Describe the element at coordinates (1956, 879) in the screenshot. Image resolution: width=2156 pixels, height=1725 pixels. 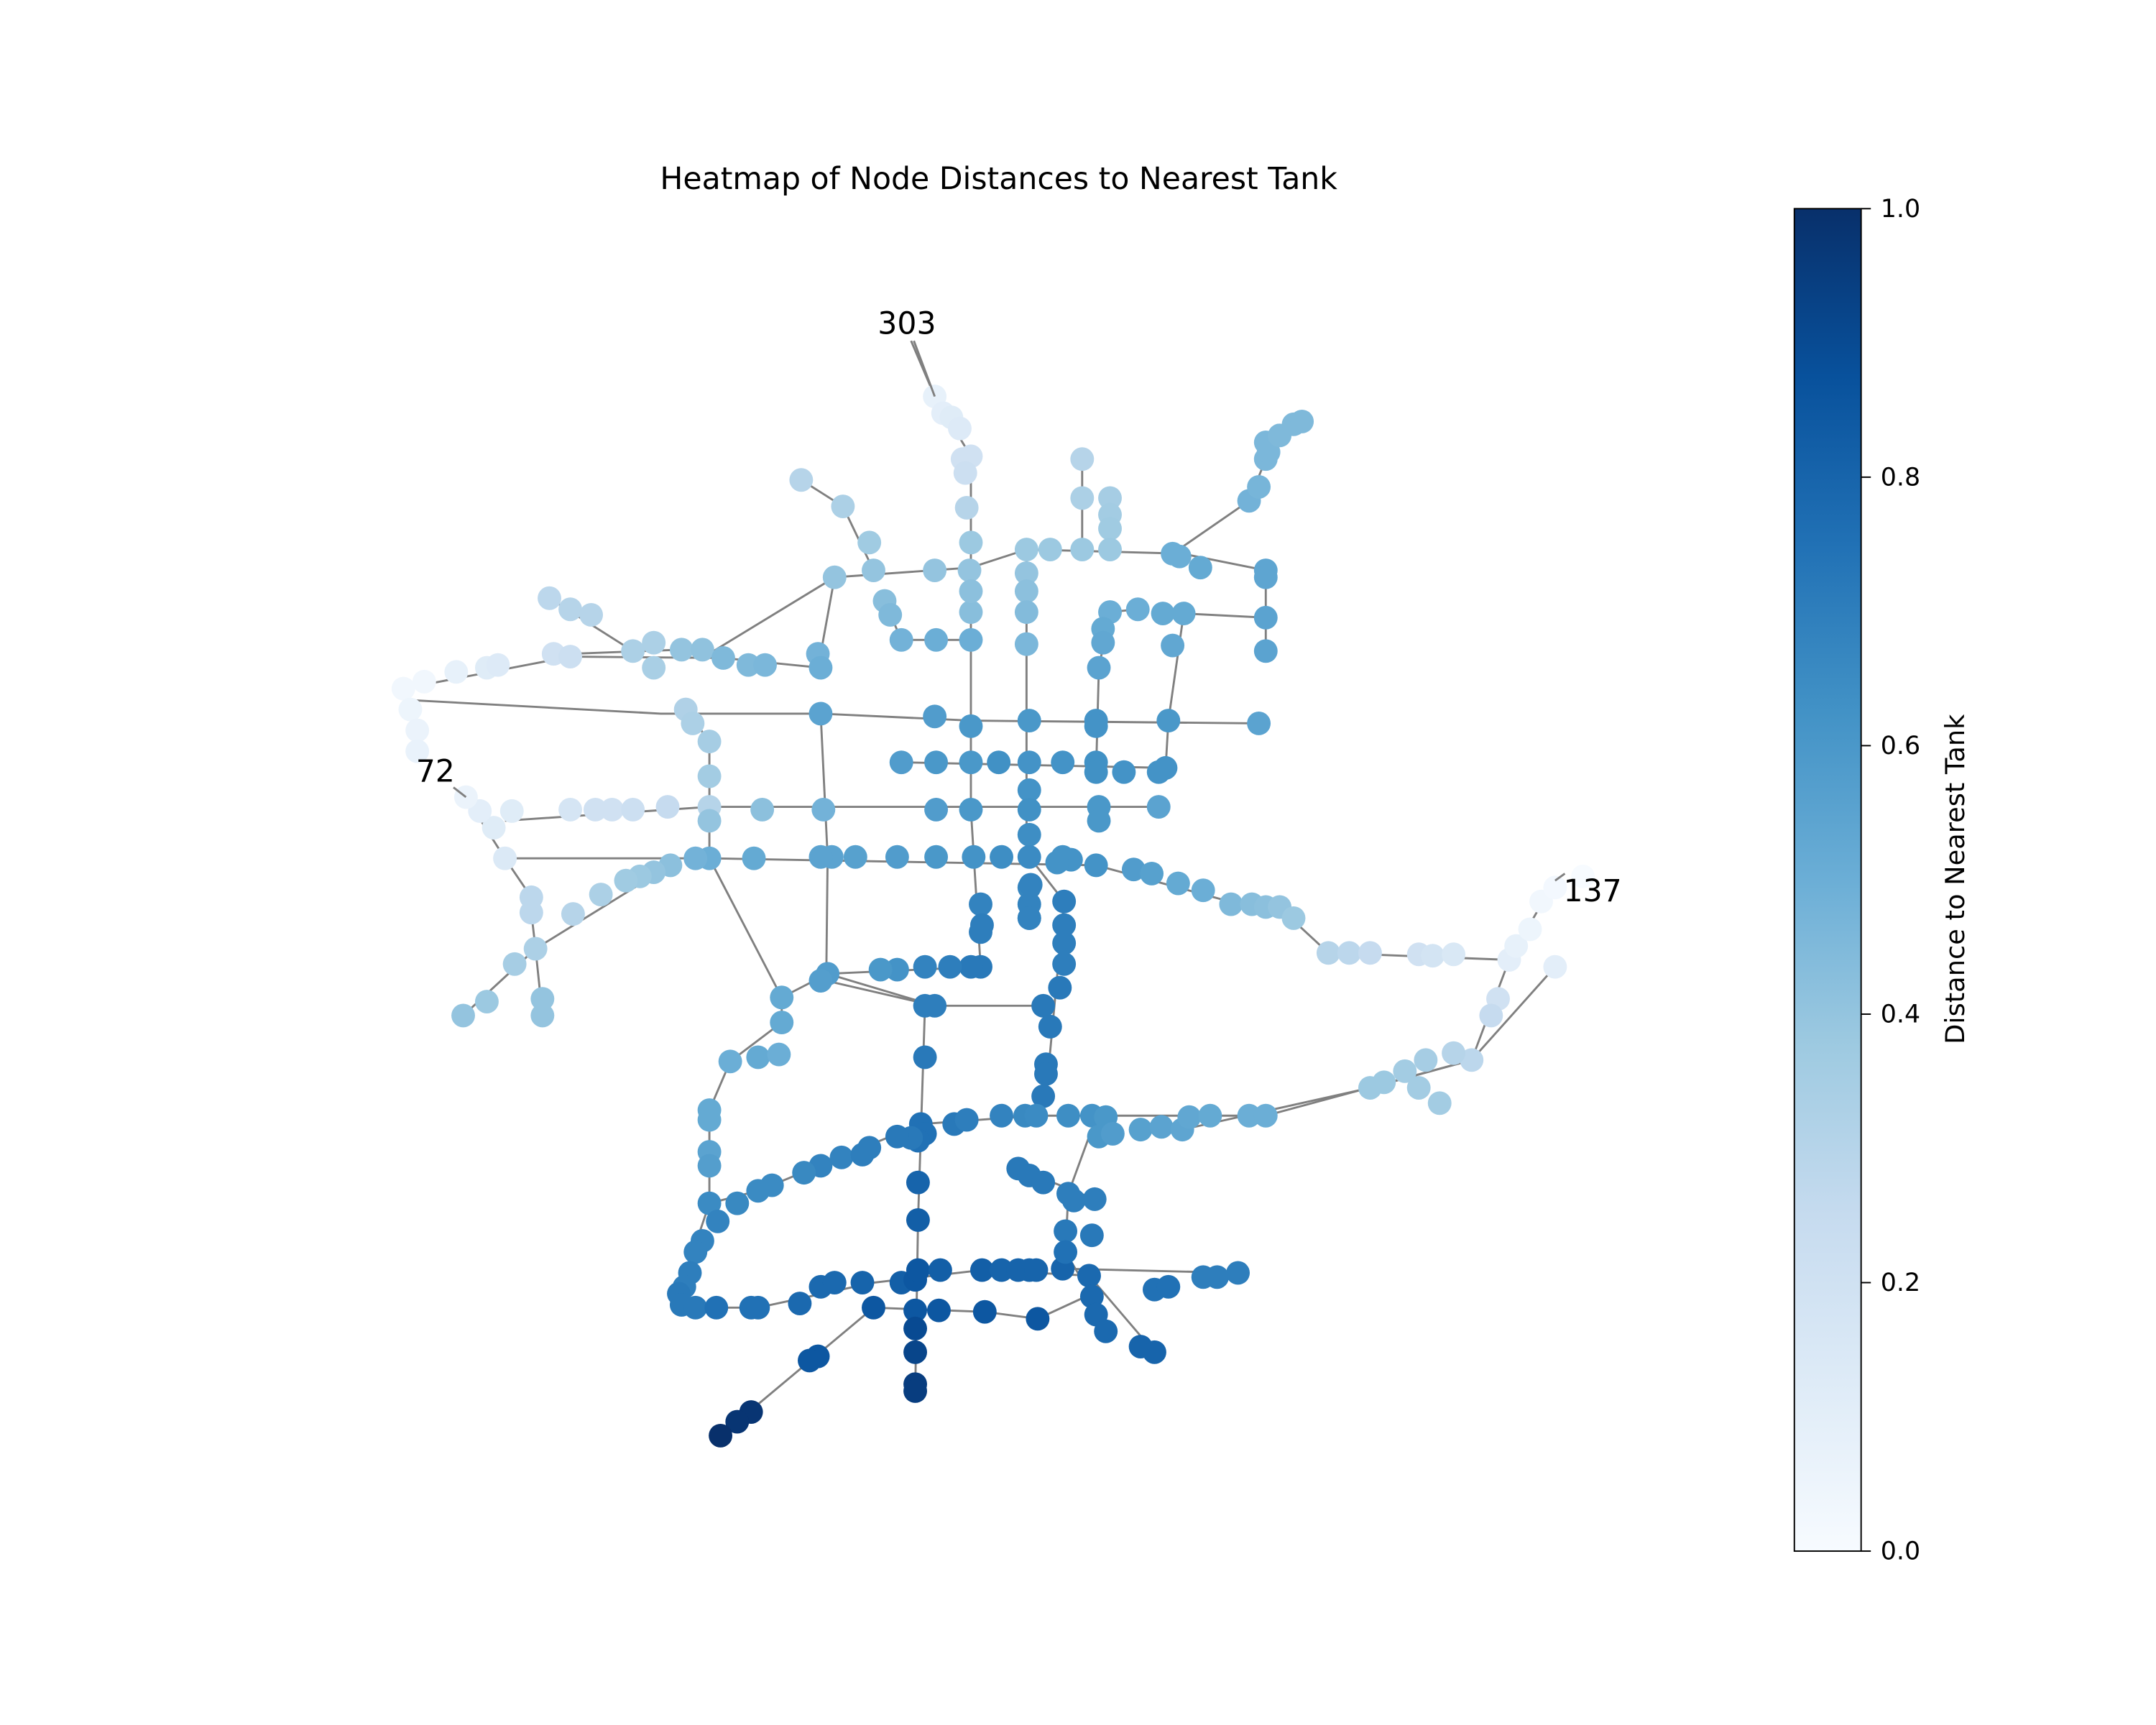
I see `colorbar-label: Distance to Nearest Tank` at that location.